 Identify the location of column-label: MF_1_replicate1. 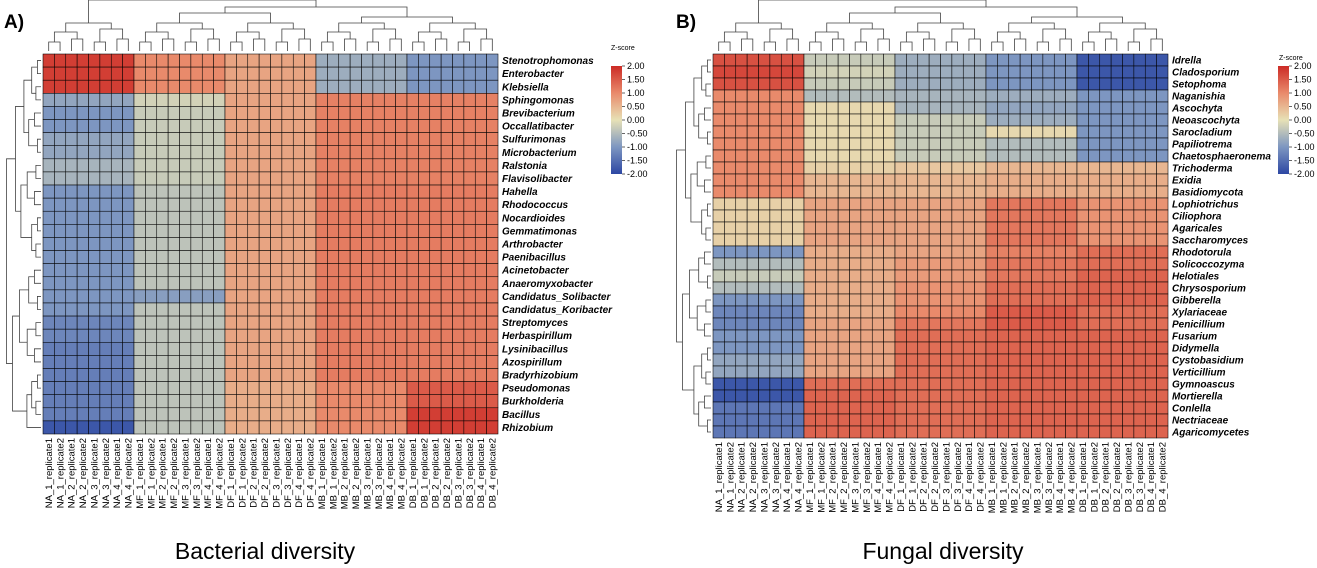
(140, 473).